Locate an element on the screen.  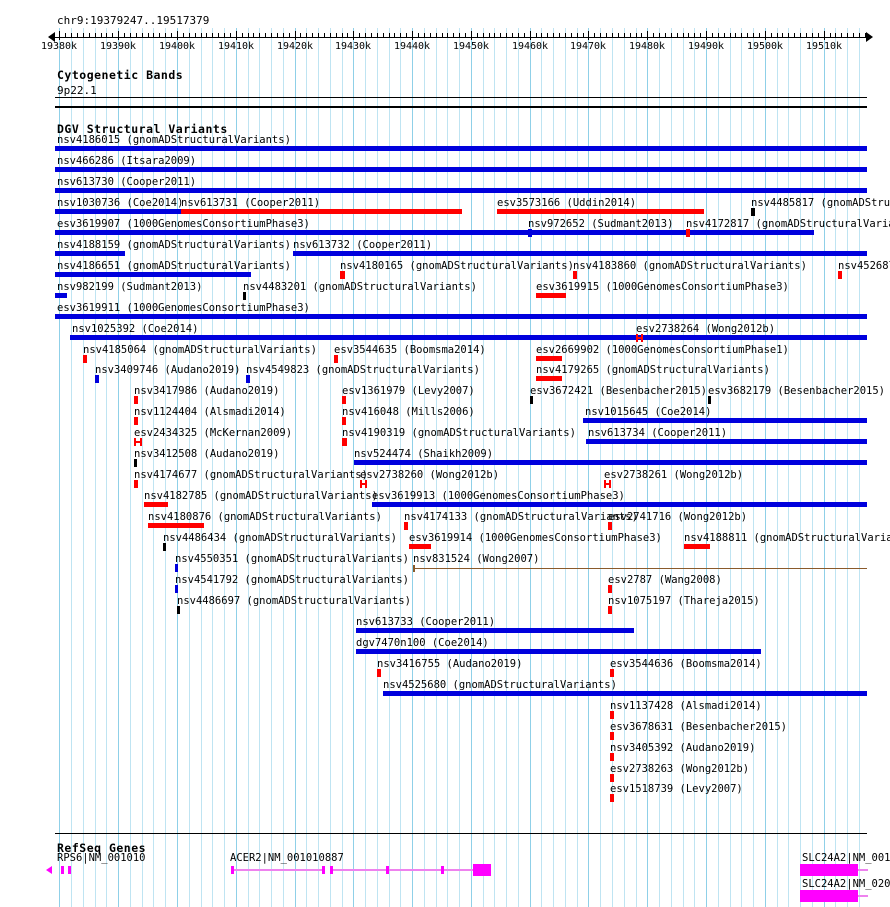
variant-feature: esv2434325 (McKernan2009) is located at coordinates (445, 438).